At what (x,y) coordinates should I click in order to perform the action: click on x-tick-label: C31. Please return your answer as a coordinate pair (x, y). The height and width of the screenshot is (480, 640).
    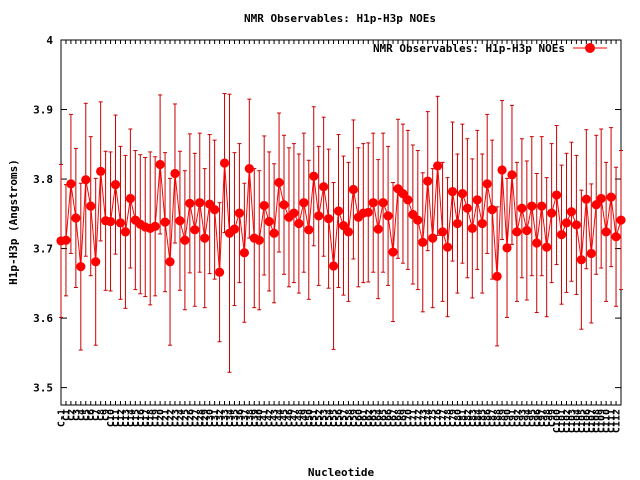
    Looking at the image, I should click on (215, 418).